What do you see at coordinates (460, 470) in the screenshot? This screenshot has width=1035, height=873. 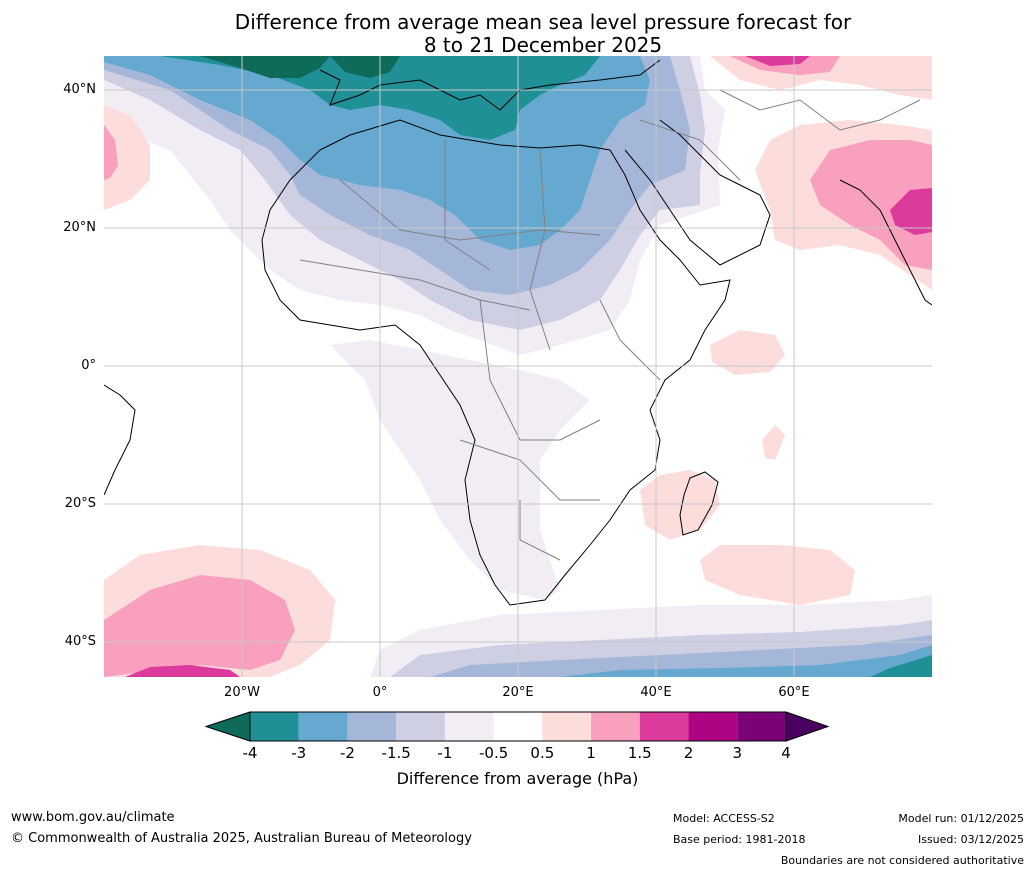 I see `contour-minus-0.5-south` at bounding box center [460, 470].